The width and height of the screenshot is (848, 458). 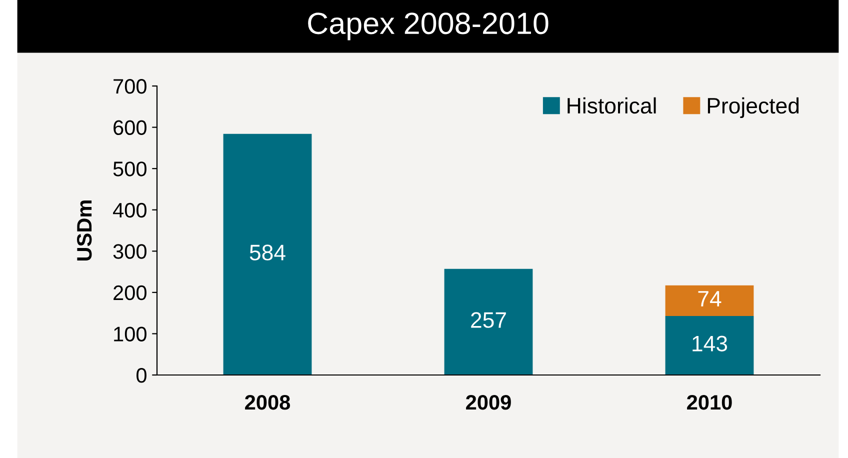 I want to click on x-tick-label: 2010, so click(x=709, y=402).